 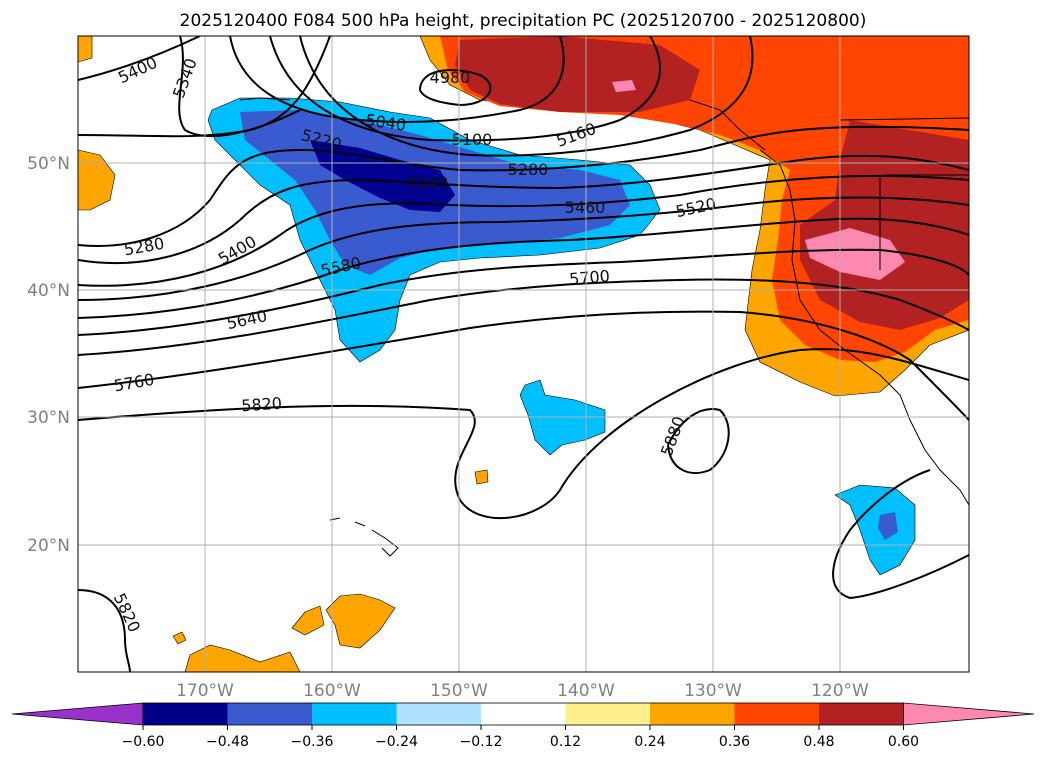 I want to click on longitude-tick-labels: 170°W 160°W 150°W 140°W 130°W 120°W, so click(x=522, y=691).